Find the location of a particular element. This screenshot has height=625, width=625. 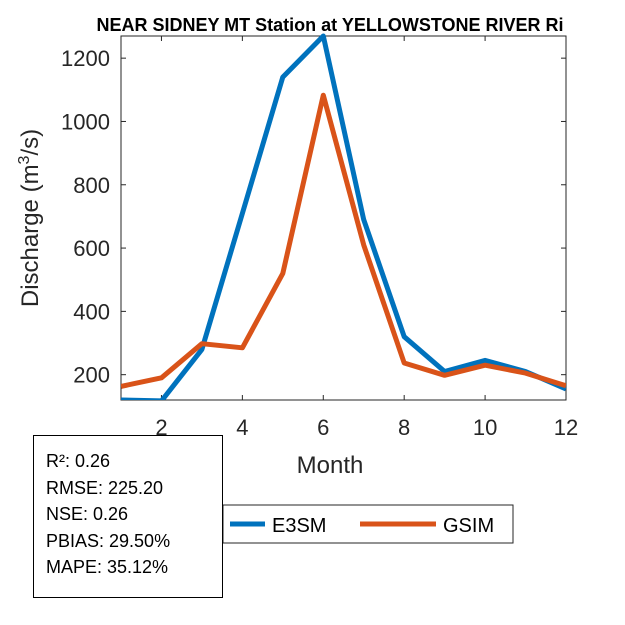

legend-box is located at coordinates (368, 524).